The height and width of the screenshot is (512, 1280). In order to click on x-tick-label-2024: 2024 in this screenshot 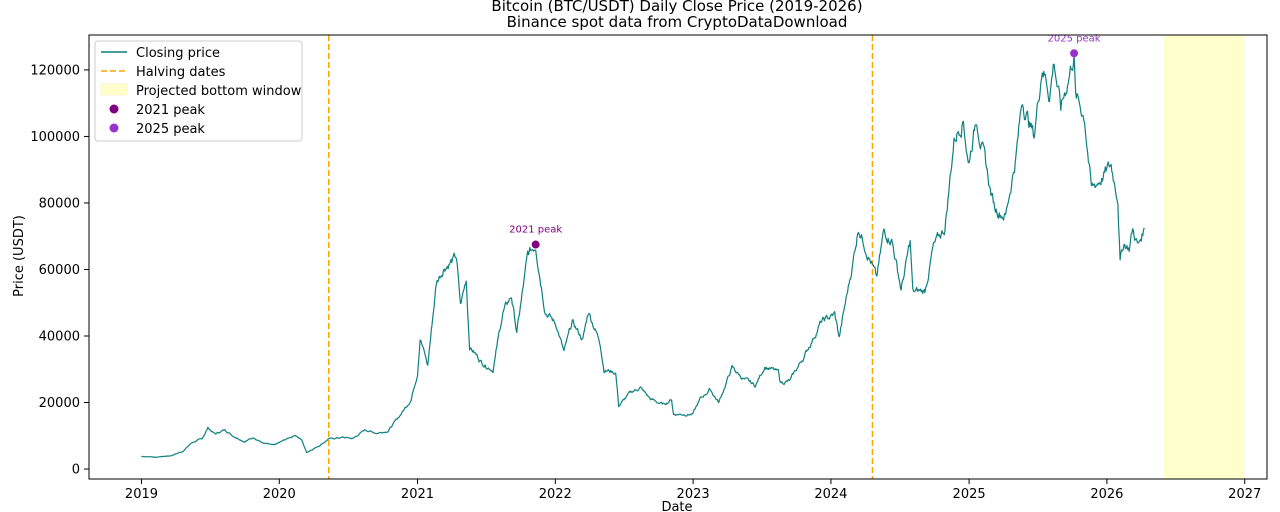, I will do `click(830, 494)`.